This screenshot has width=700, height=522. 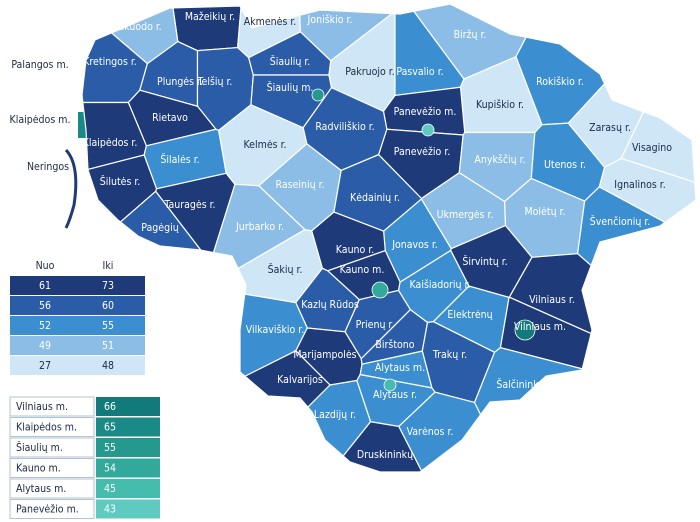 What do you see at coordinates (652, 148) in the screenshot?
I see `region-label: Visagino` at bounding box center [652, 148].